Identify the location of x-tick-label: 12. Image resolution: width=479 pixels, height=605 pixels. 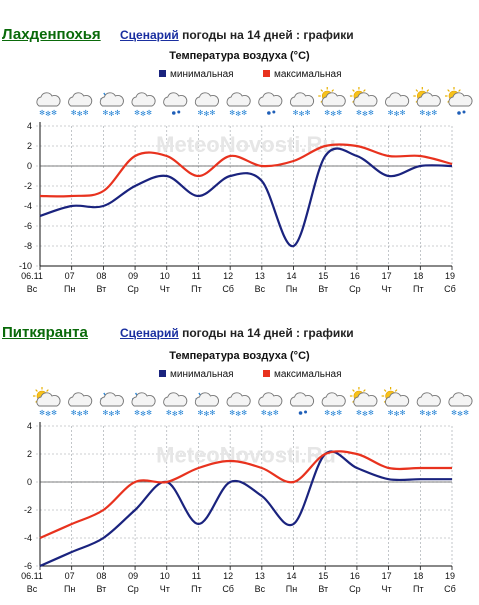
(228, 276).